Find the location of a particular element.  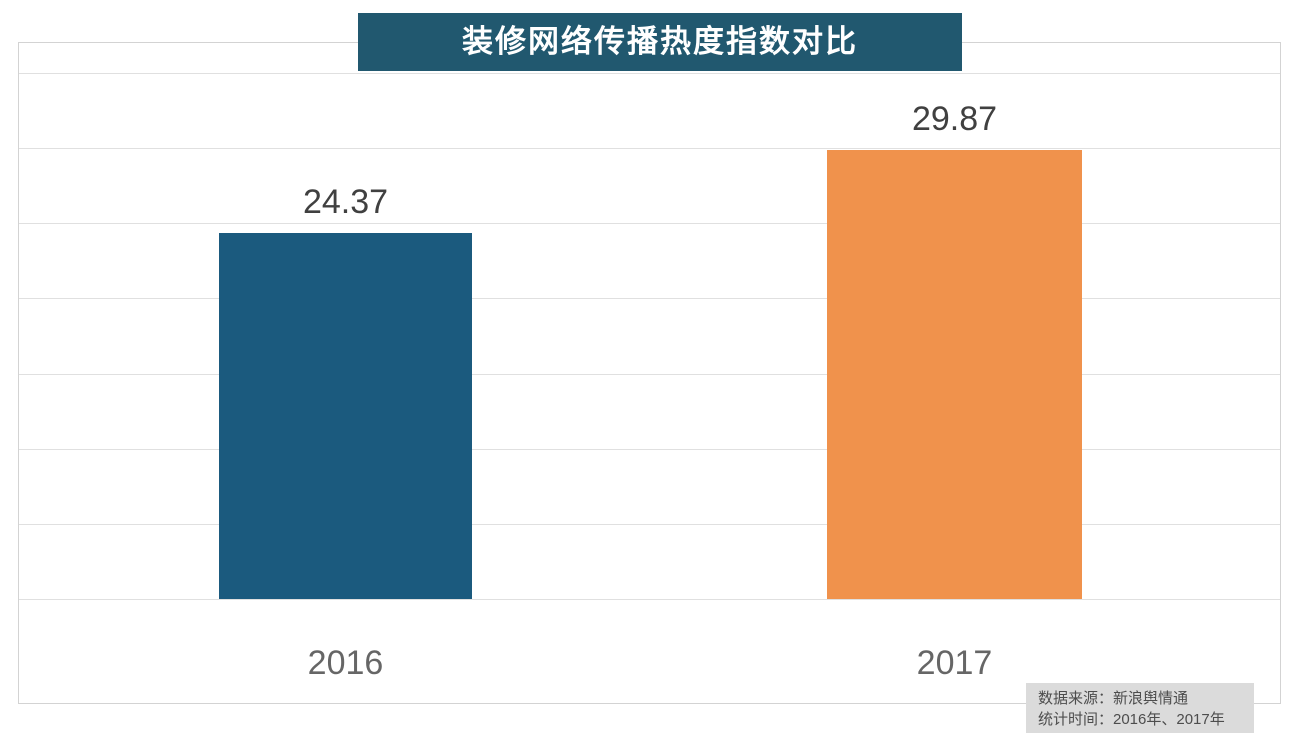

data-source-line: 数据来源：新浪舆情通 is located at coordinates (1113, 698).